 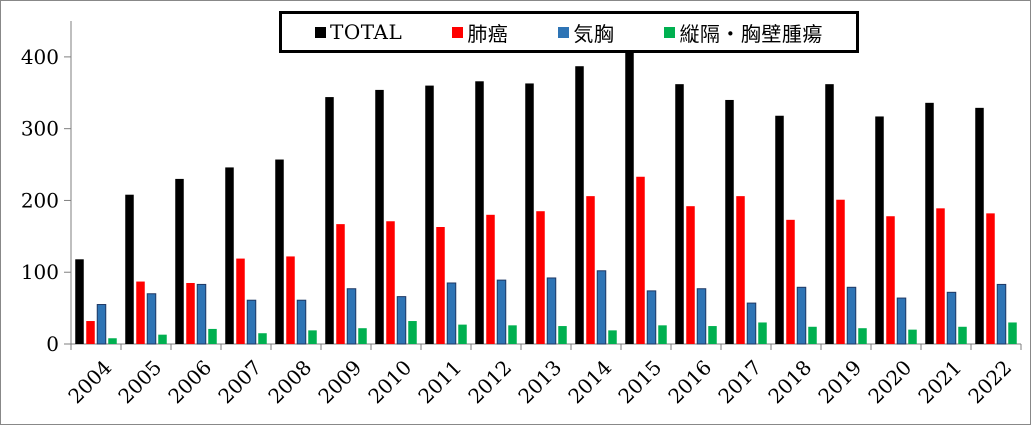 I want to click on bar-series-3-2017, so click(x=762, y=333).